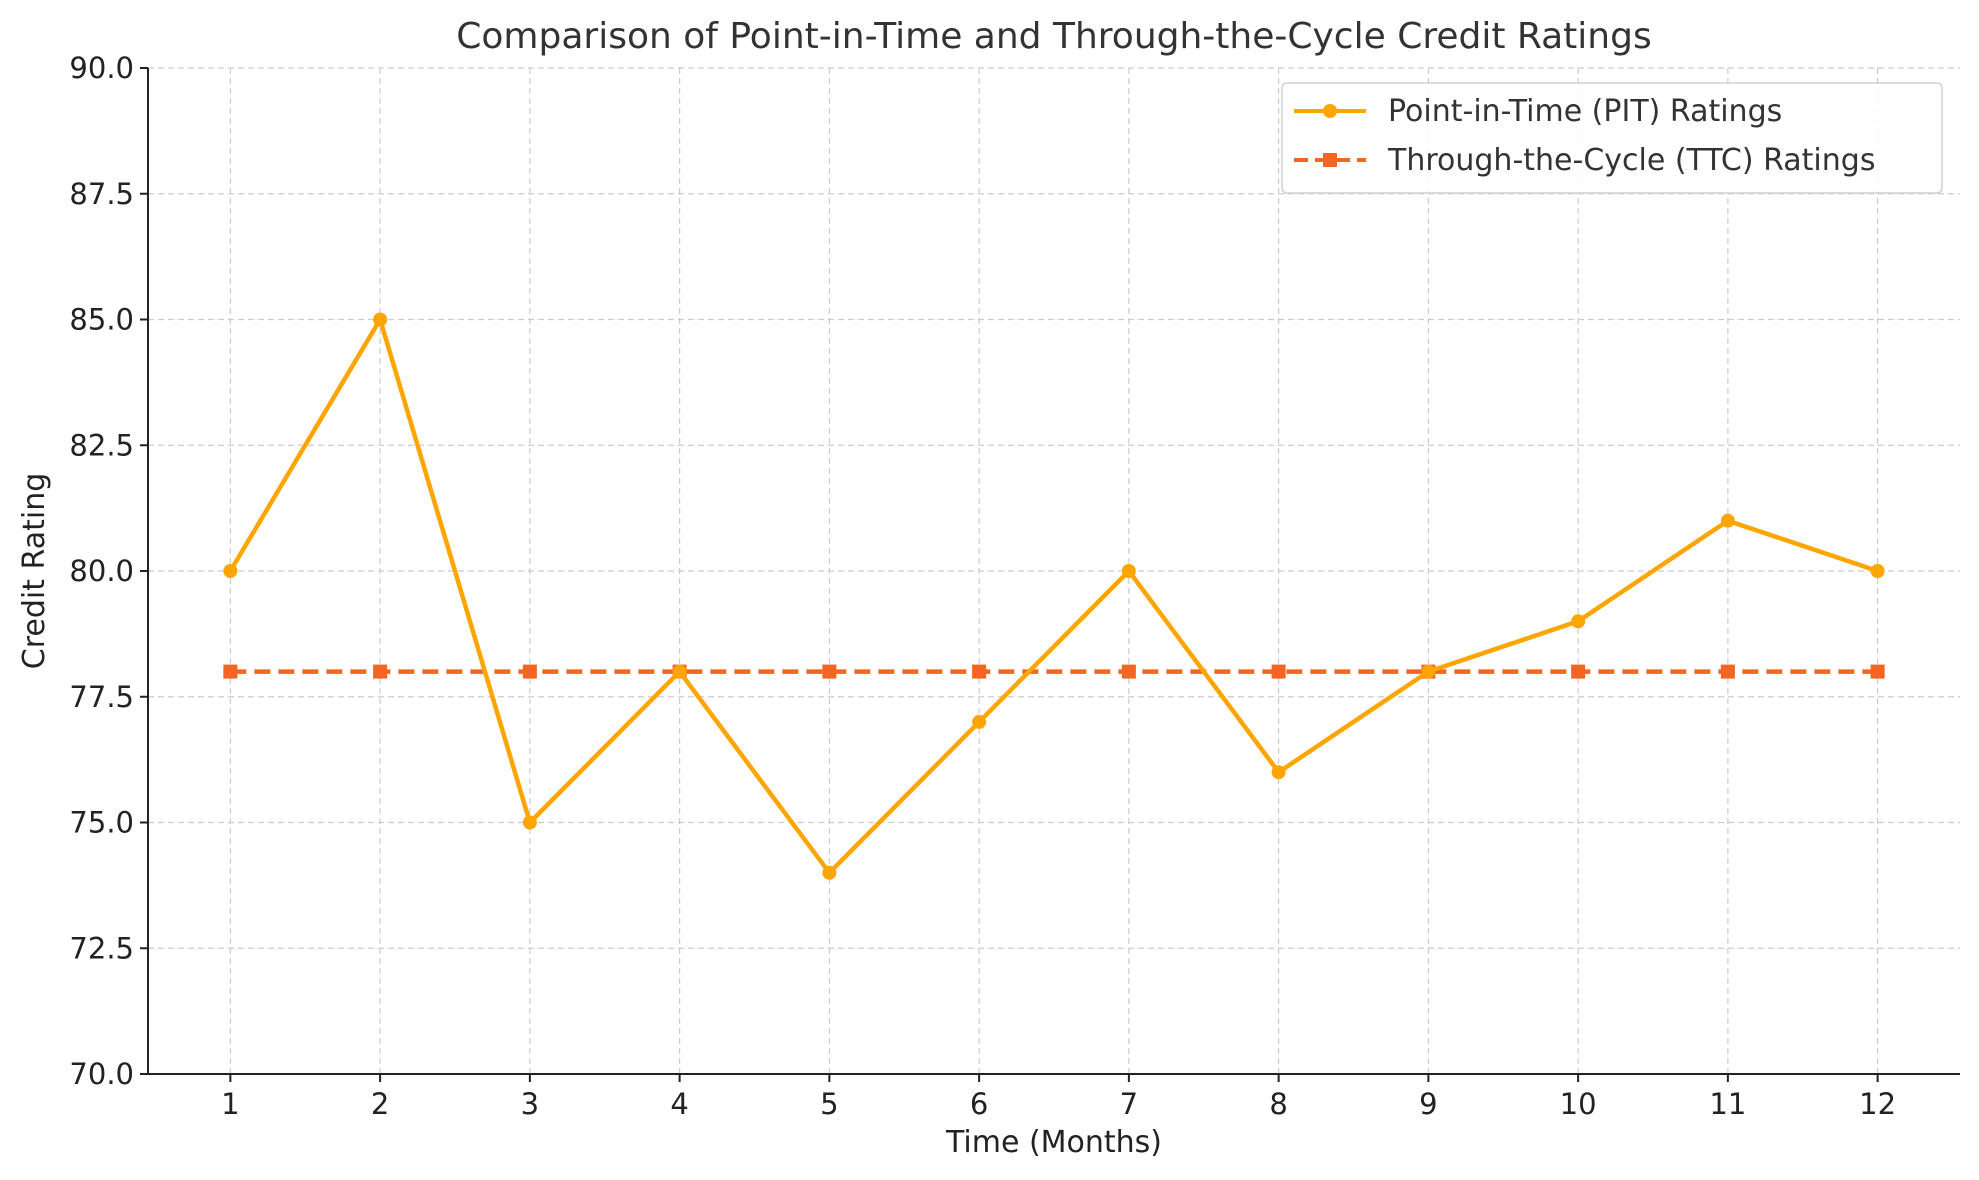 The height and width of the screenshot is (1180, 1979). Describe the element at coordinates (380, 1104) in the screenshot. I see `x-tick-label: 2` at that location.